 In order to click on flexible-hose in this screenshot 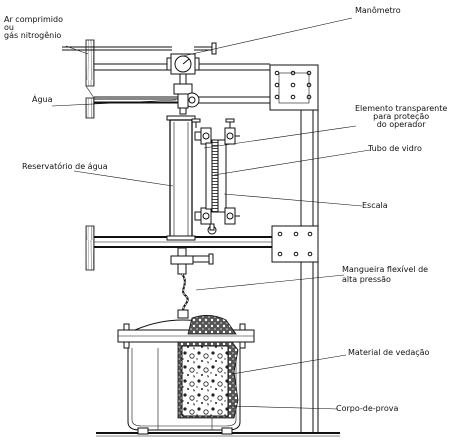, I will do `click(185, 293)`.